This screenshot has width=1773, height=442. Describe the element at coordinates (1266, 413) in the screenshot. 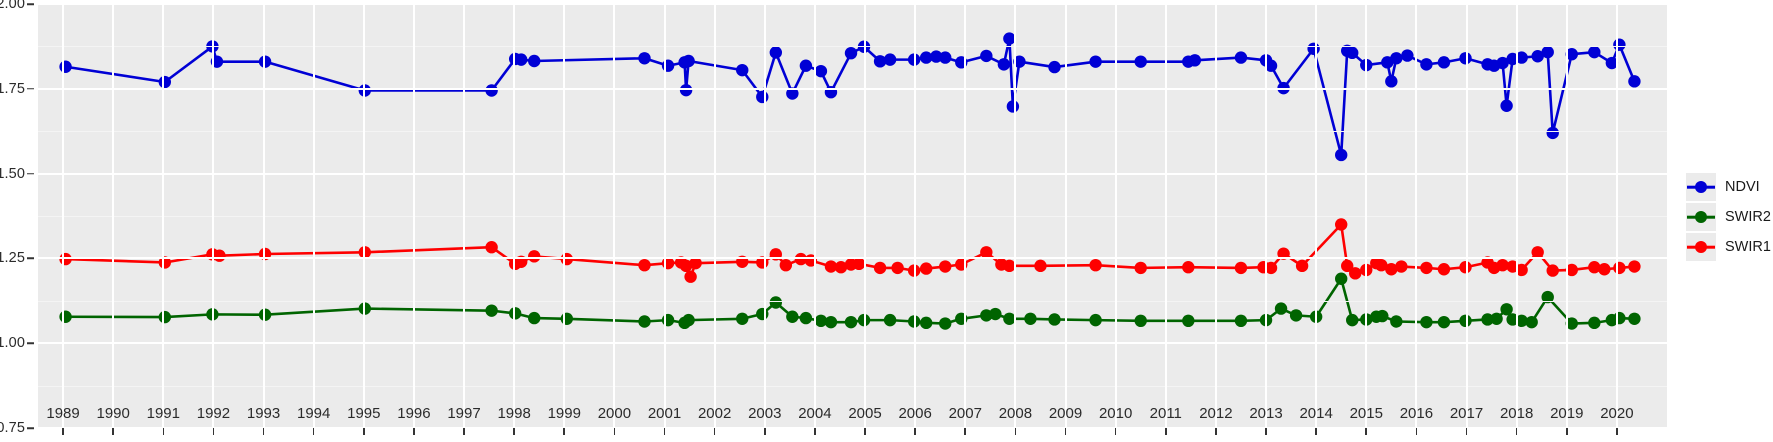

I see `x-tick-label: 2013` at that location.